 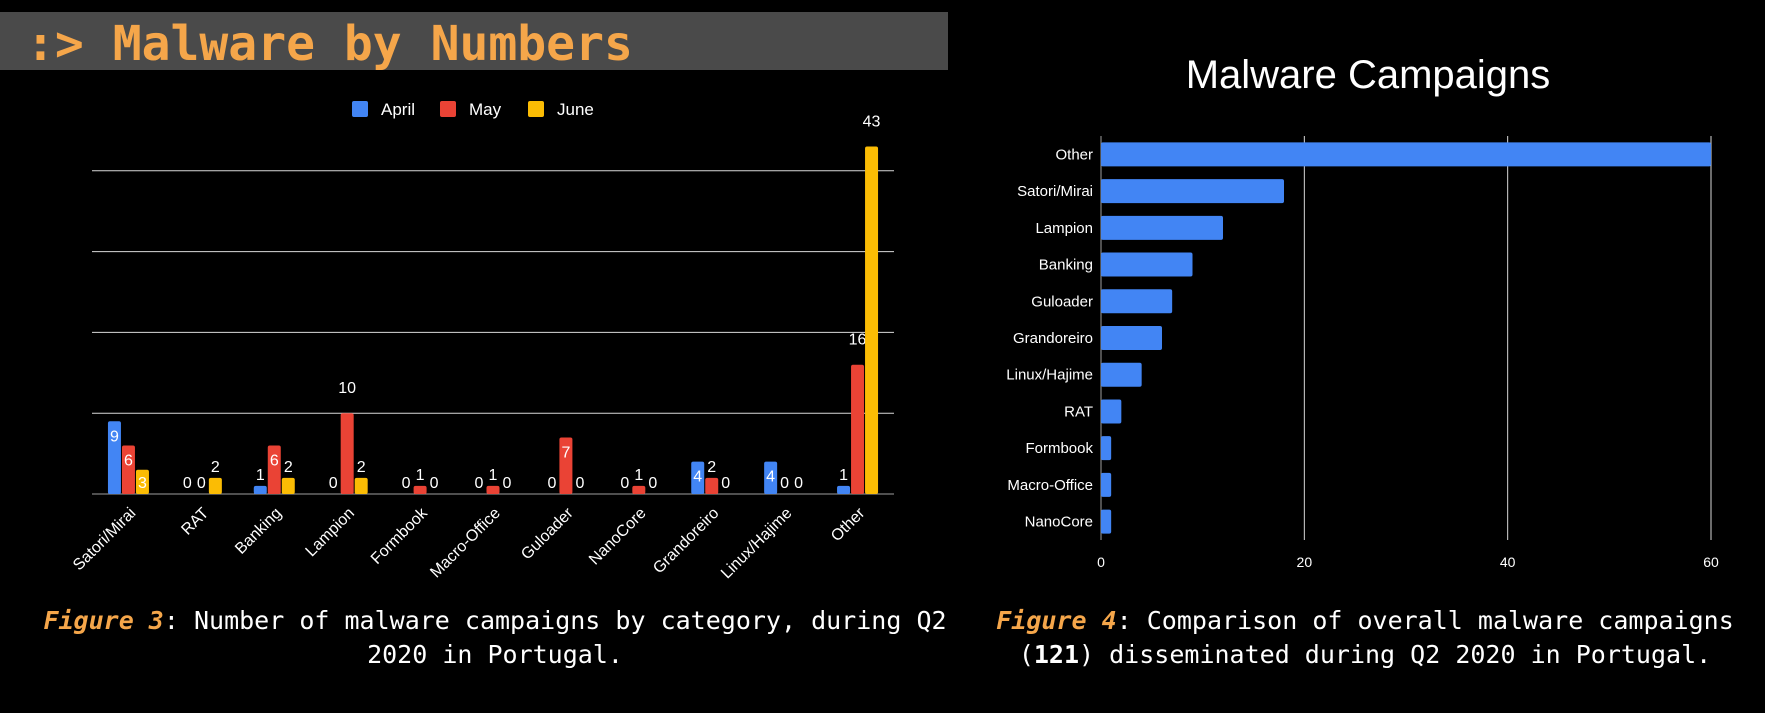 I want to click on data-label-june-lampion: 2, so click(x=361, y=467).